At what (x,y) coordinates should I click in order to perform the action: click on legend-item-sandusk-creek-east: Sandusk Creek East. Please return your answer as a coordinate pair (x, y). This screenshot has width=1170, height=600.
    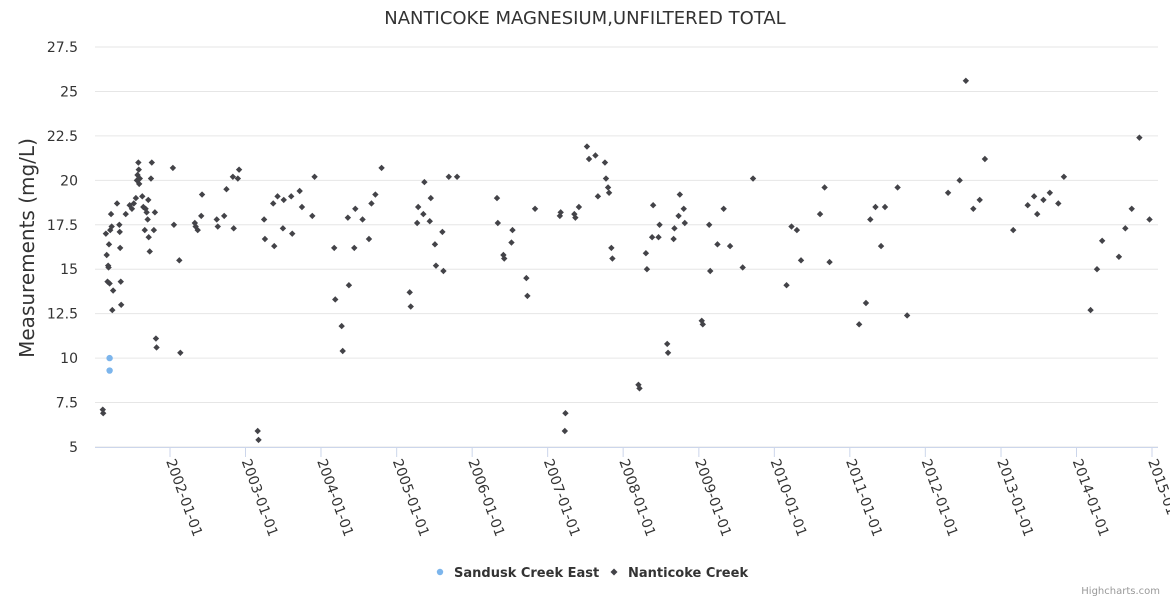
    Looking at the image, I should click on (517, 573).